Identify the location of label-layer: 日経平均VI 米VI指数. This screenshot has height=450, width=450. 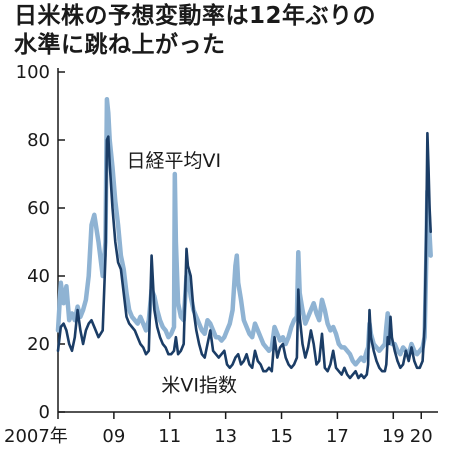
(181, 273).